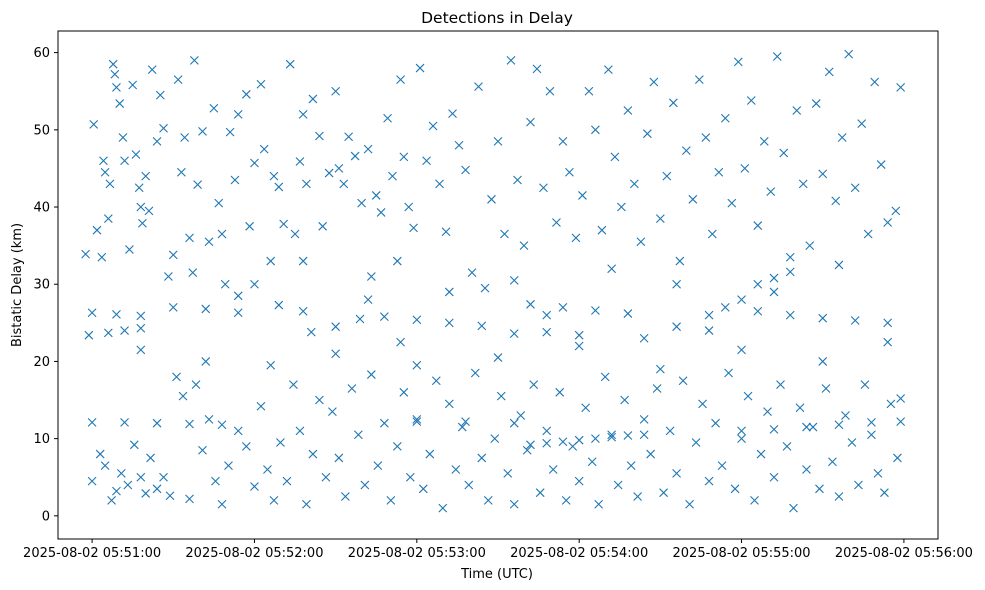 The image size is (985, 590). I want to click on x-tick-label: 2025-08-02 05:51:00, so click(92, 553).